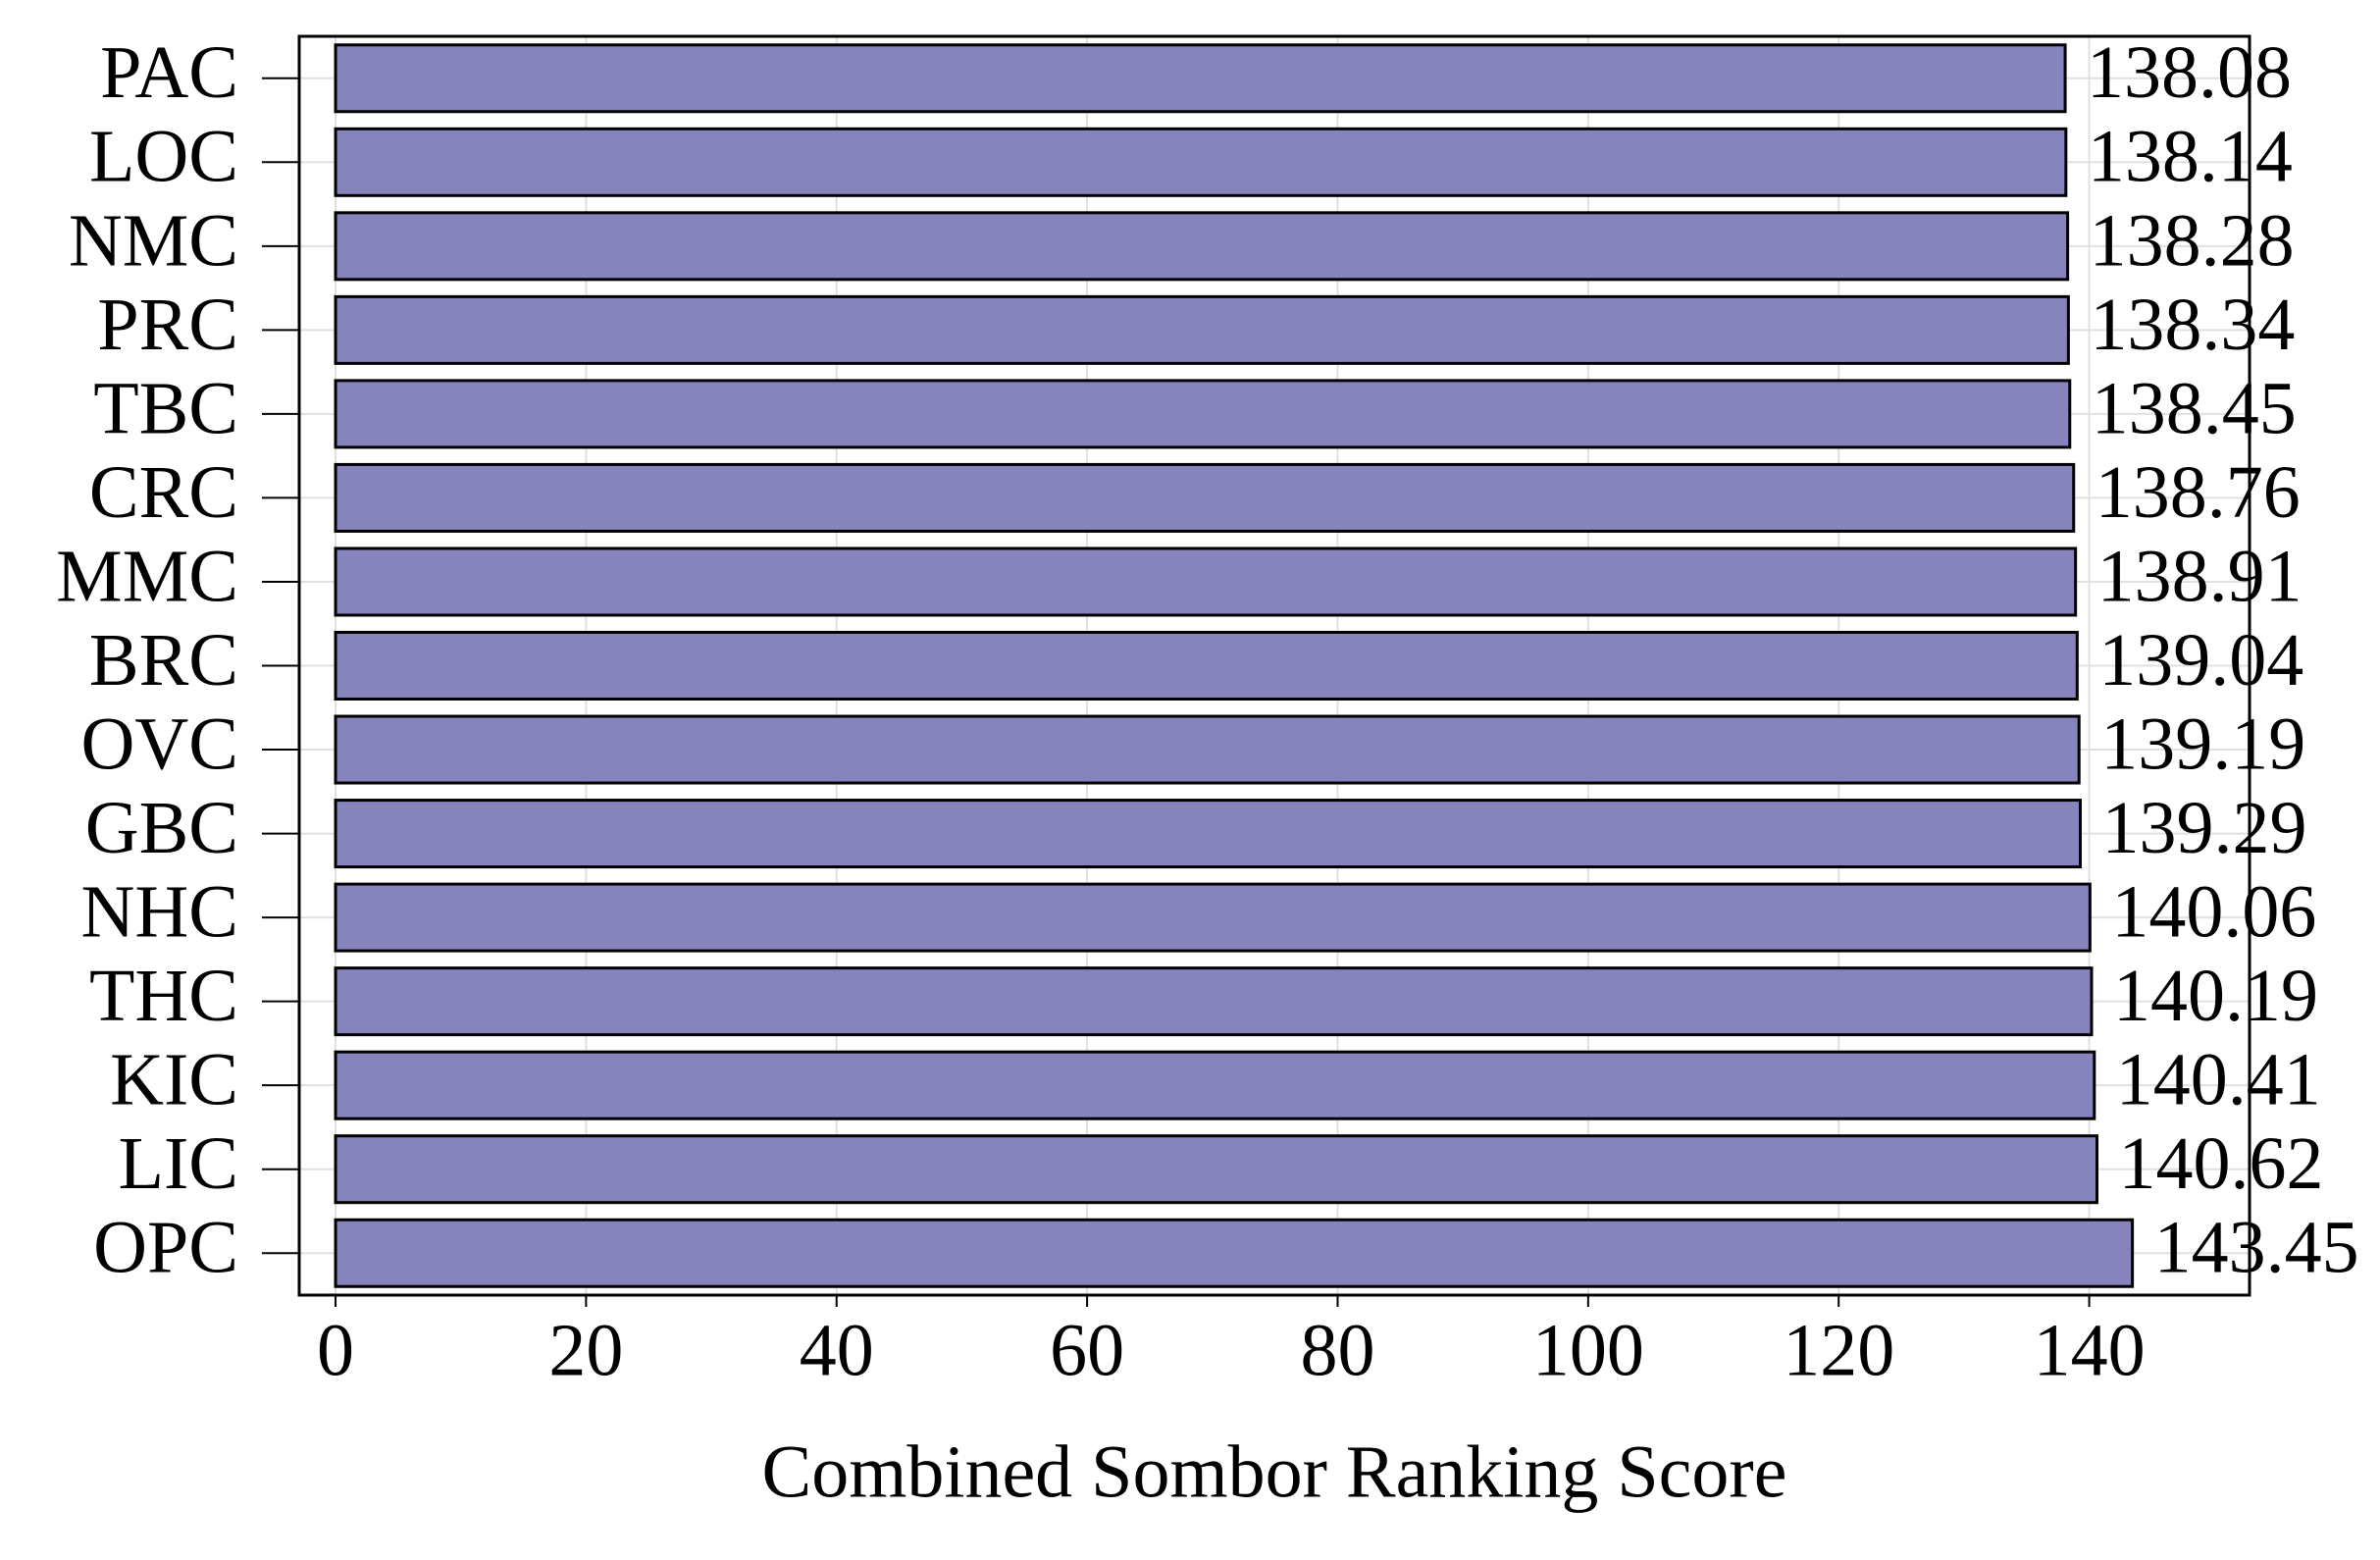  What do you see at coordinates (147, 576) in the screenshot?
I see `y-tick-label: MMC` at bounding box center [147, 576].